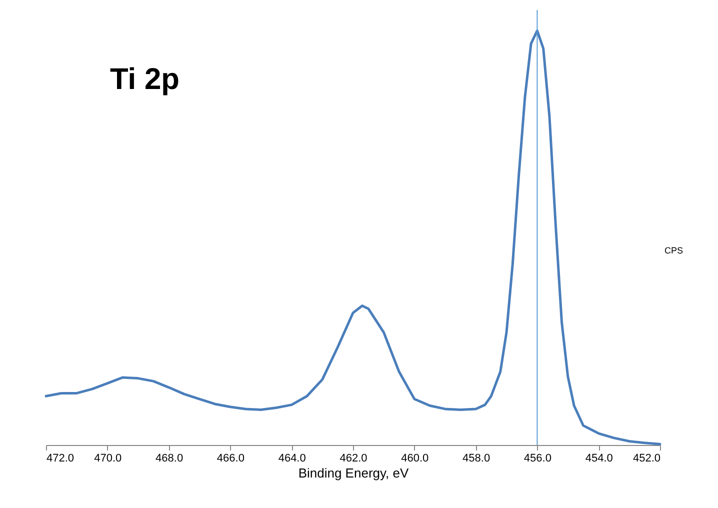 This screenshot has width=718, height=508. I want to click on x-tick-label: 470.0, so click(108, 458).